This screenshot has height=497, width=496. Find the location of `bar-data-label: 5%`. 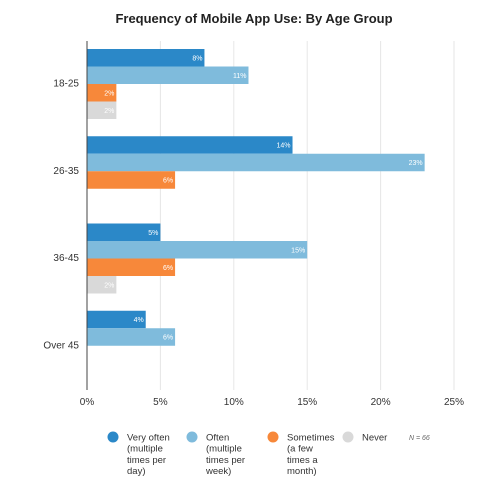

bar-data-label: 5% is located at coordinates (153, 233).